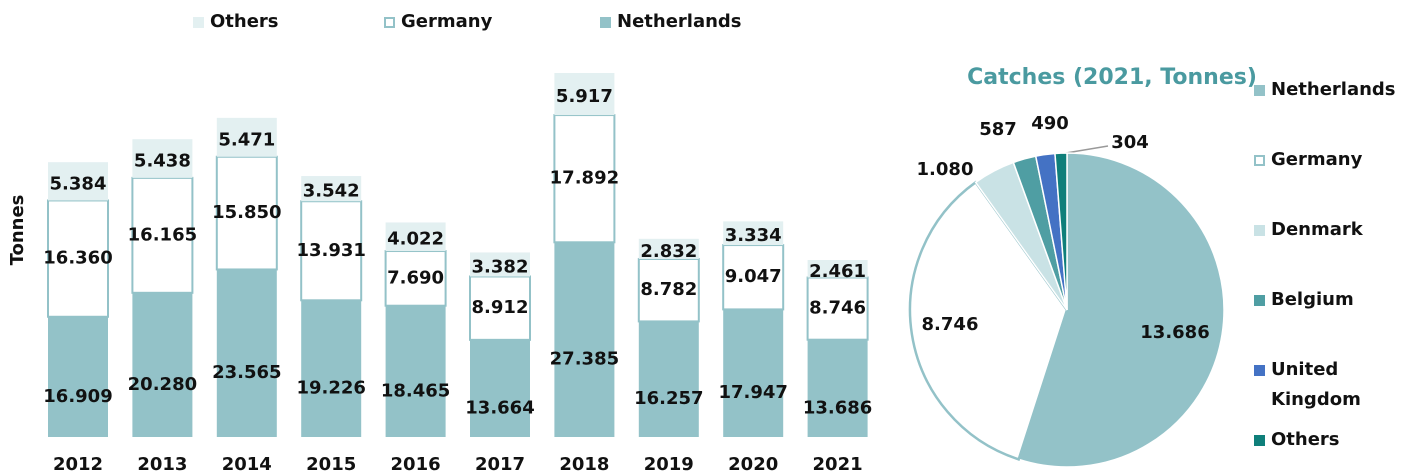  I want to click on data-label: 304, so click(1130, 142).